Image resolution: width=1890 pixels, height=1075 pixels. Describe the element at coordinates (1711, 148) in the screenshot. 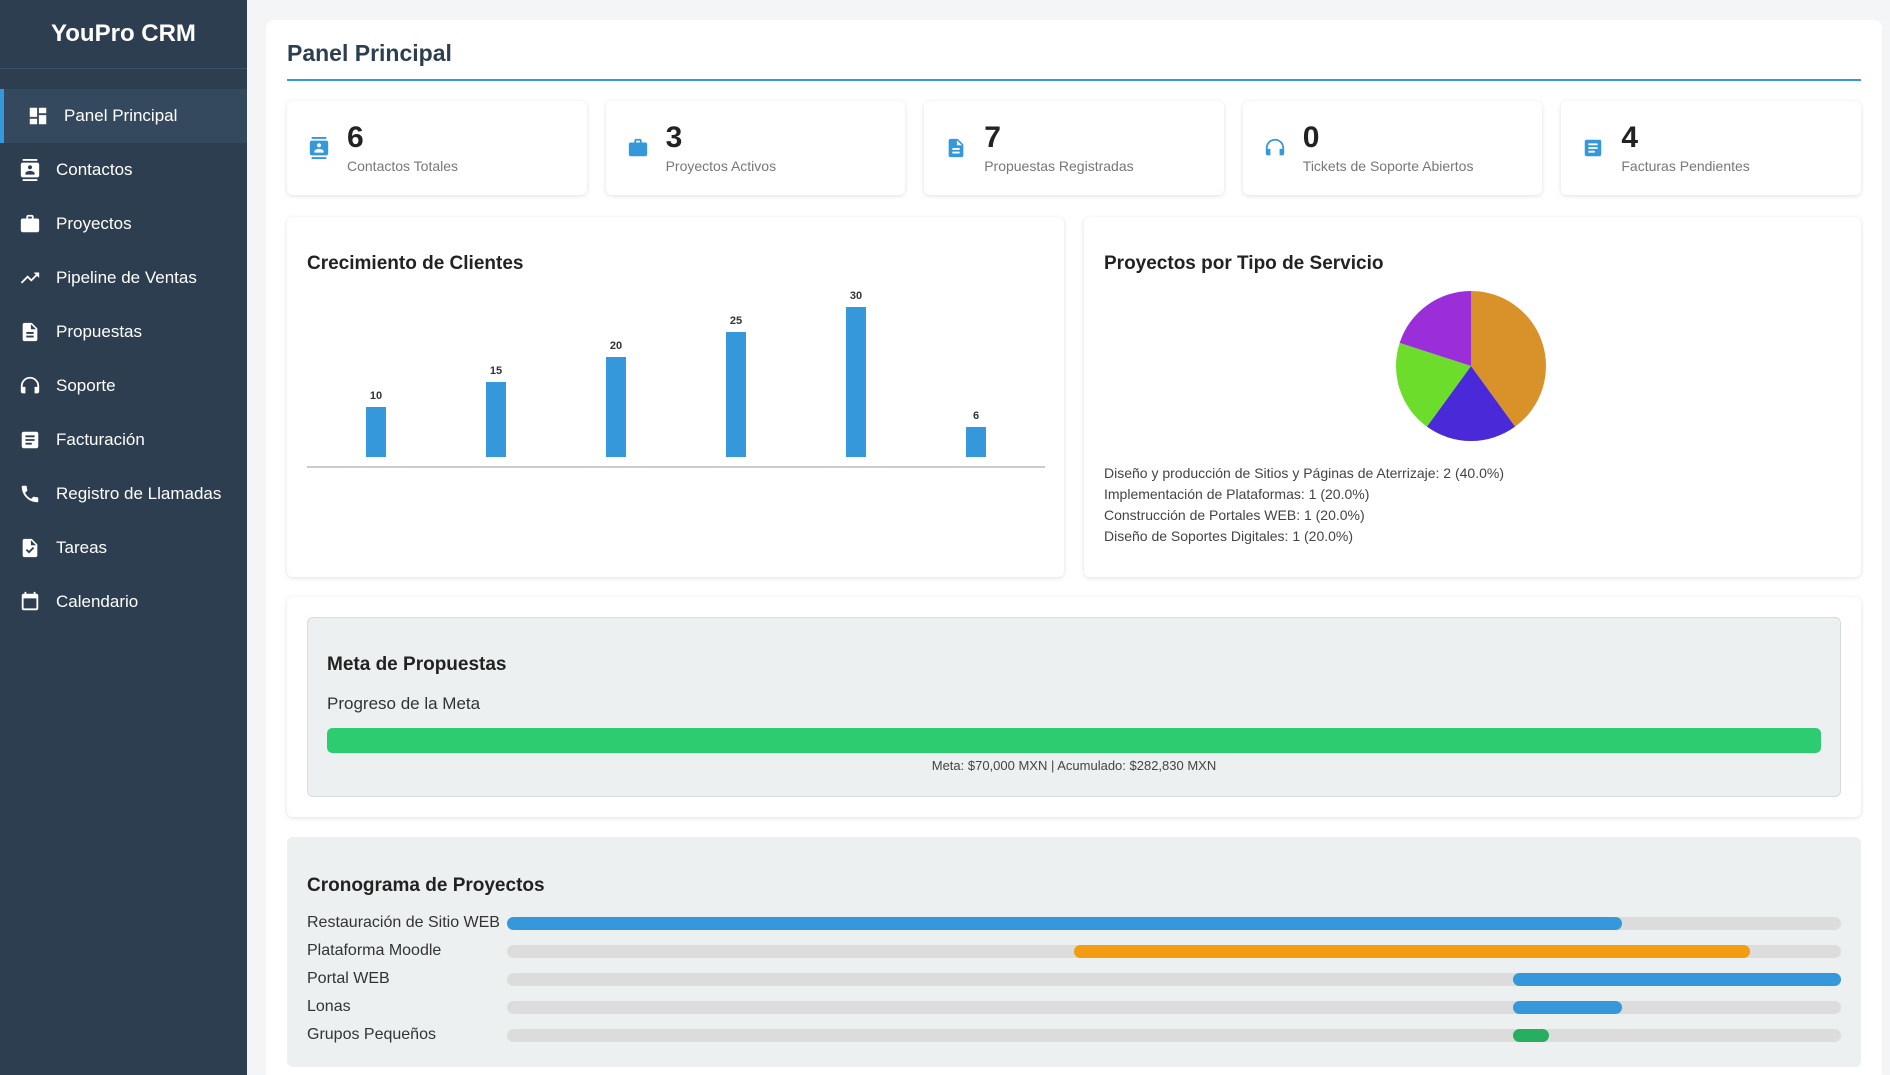

I see `stat-card-invoices: 4 Facturas Pendientes` at that location.